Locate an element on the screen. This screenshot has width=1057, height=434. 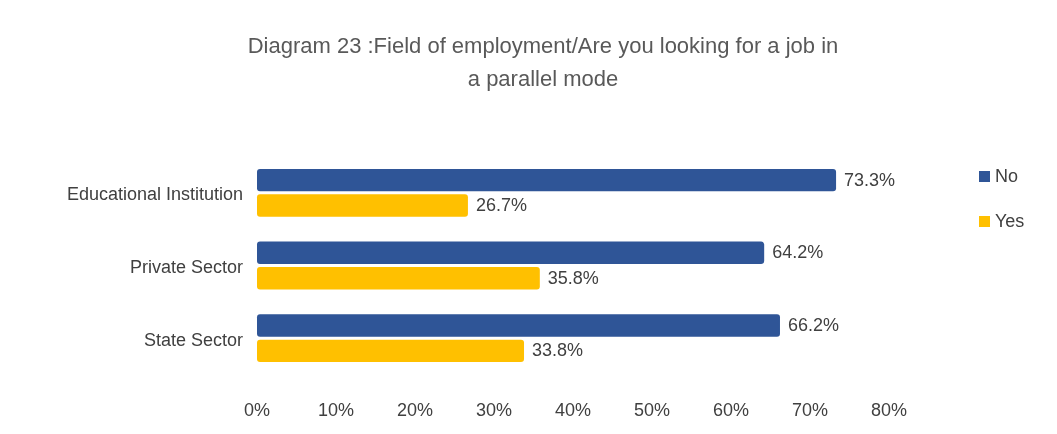
chart-title: Diagram 23 :Field of employment/Are you looking for a job in a parallel mode is located at coordinates (543, 62).